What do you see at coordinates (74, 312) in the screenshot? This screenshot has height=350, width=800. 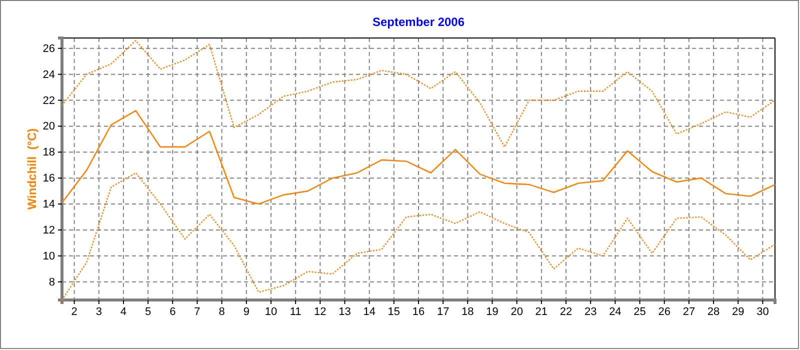 I see `x-tick-label: 2` at bounding box center [74, 312].